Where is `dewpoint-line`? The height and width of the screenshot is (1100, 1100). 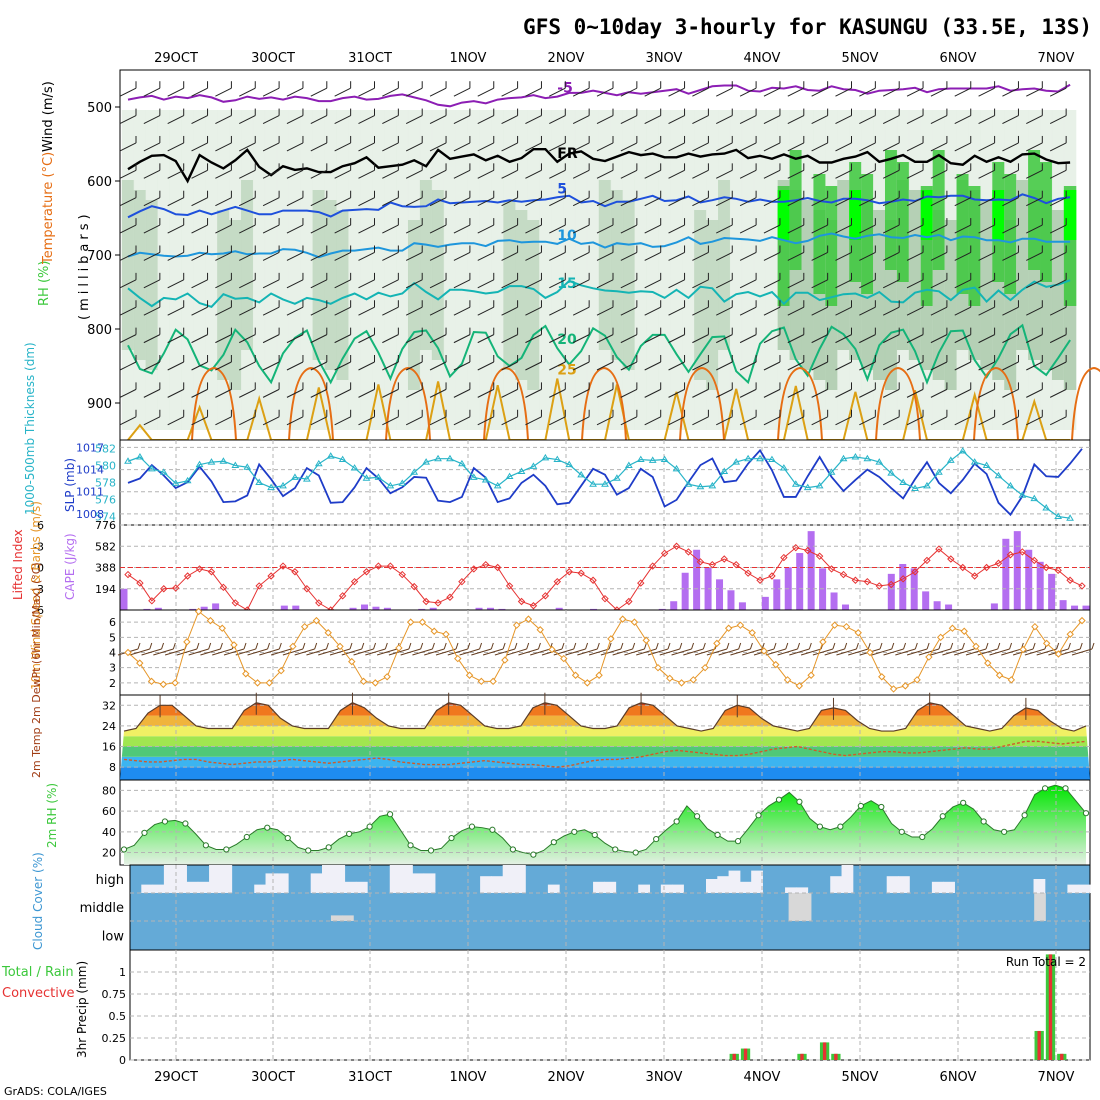
dewpoint-line is located at coordinates (605, 754).